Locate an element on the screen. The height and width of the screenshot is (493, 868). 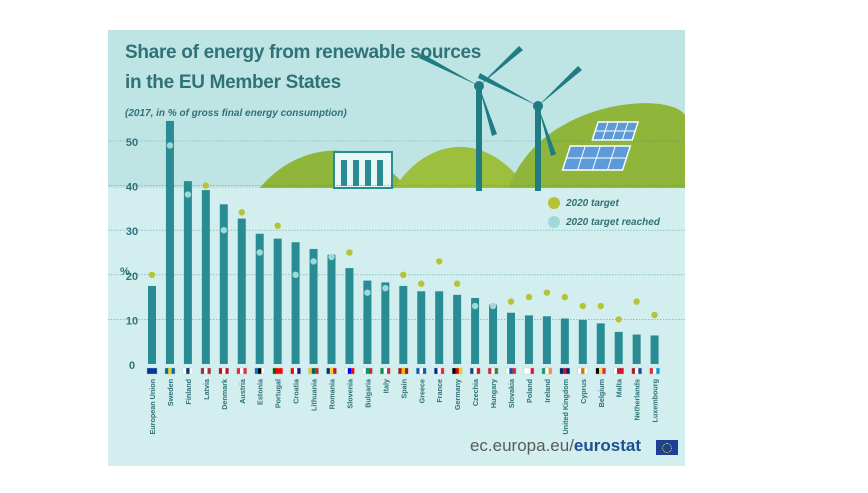
solar-panel-icon is located at coordinates (596, 158).